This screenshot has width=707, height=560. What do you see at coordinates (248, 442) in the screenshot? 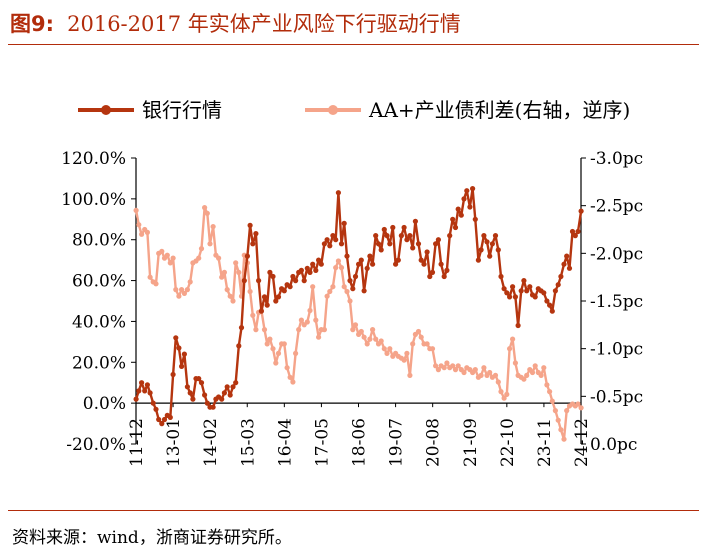
I see `x-tick-label: 15-03` at bounding box center [248, 442].